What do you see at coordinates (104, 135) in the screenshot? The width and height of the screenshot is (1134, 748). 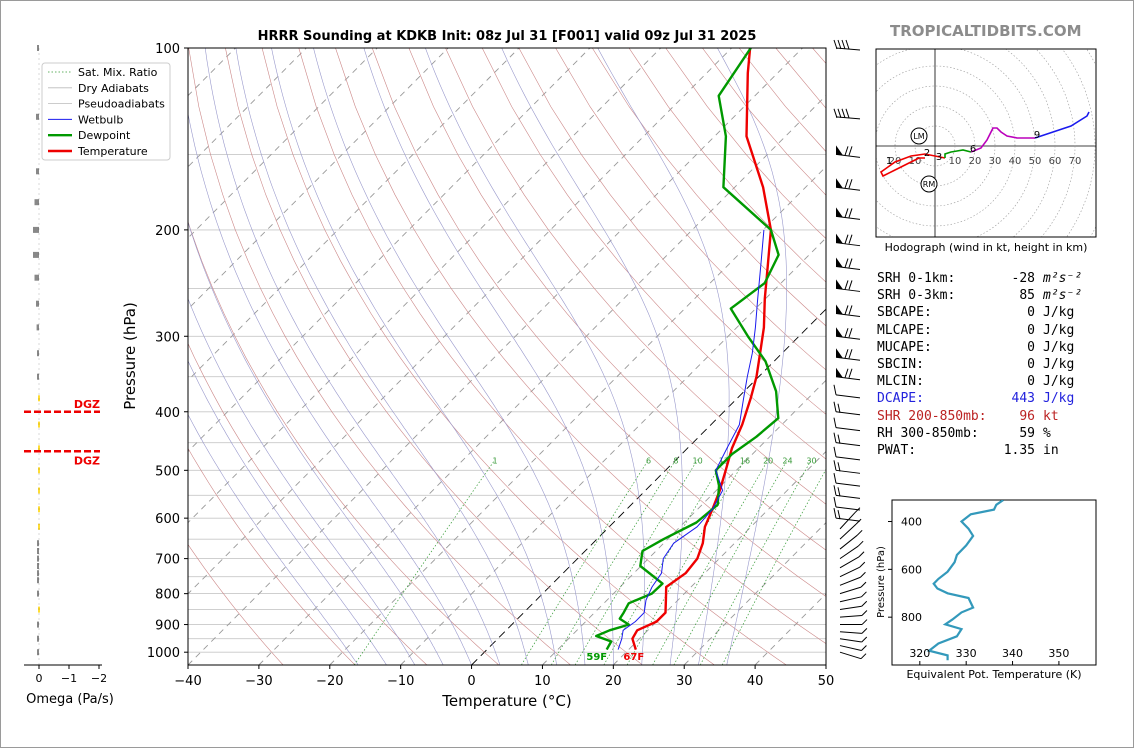 I see `legend-entry: Dewpoint` at bounding box center [104, 135].